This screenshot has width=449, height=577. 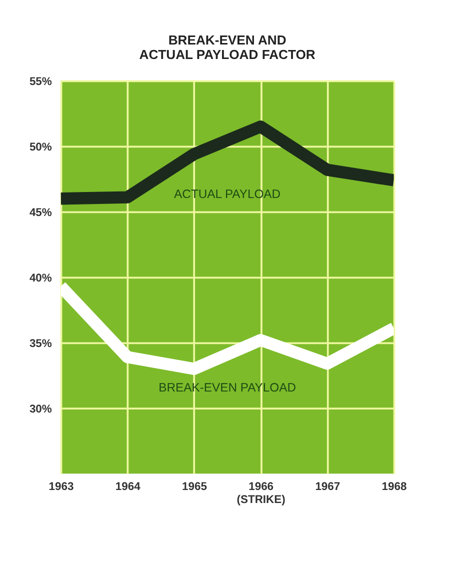 What do you see at coordinates (40, 409) in the screenshot?
I see `y-tick-label: 30%` at bounding box center [40, 409].